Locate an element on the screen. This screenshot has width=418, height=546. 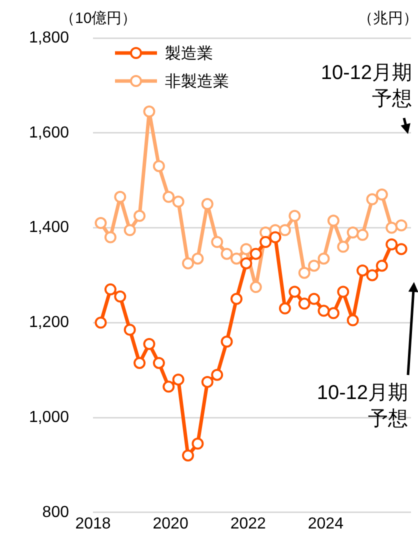
y-tick-label: 1,000 is located at coordinates (49, 417).